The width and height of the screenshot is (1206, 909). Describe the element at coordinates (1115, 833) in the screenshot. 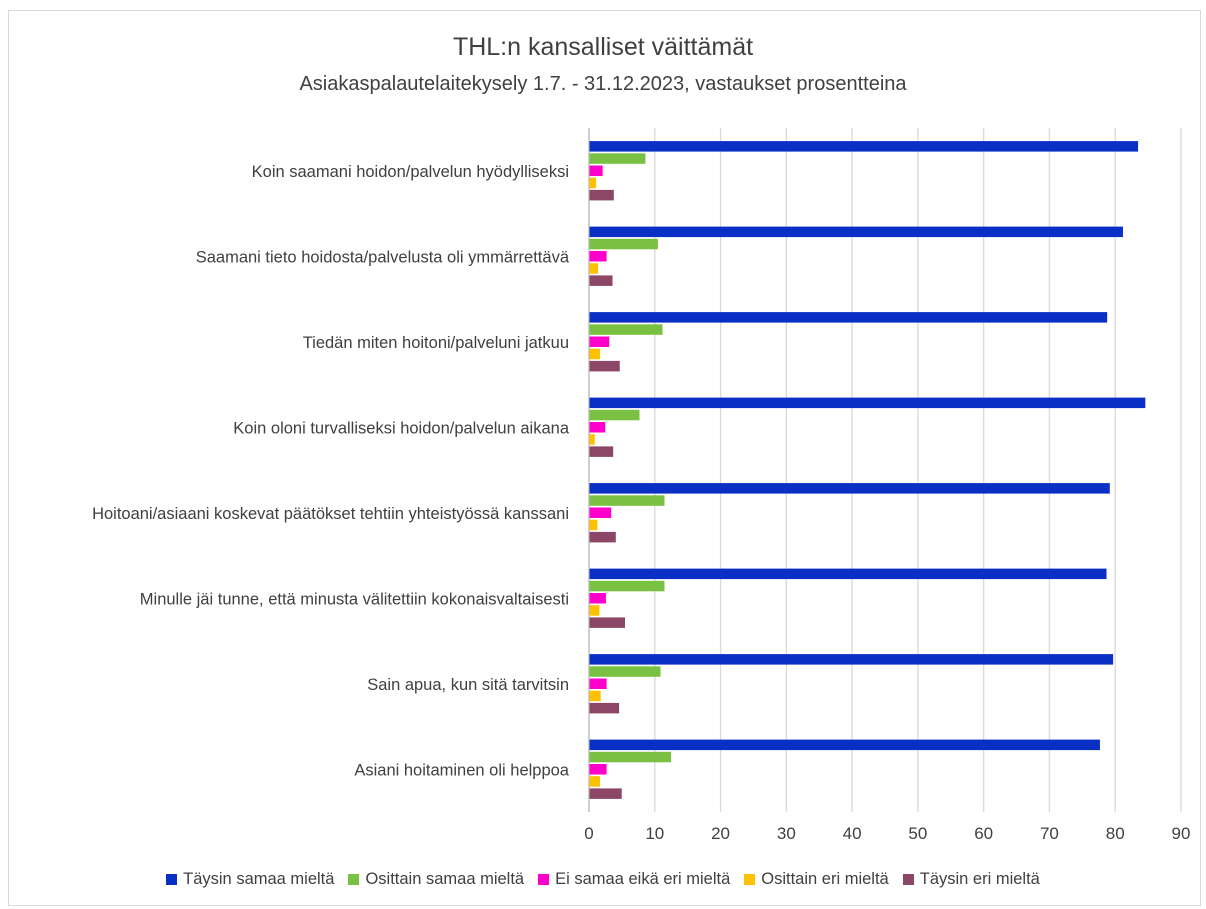

I see `x-tick-label: 80` at that location.